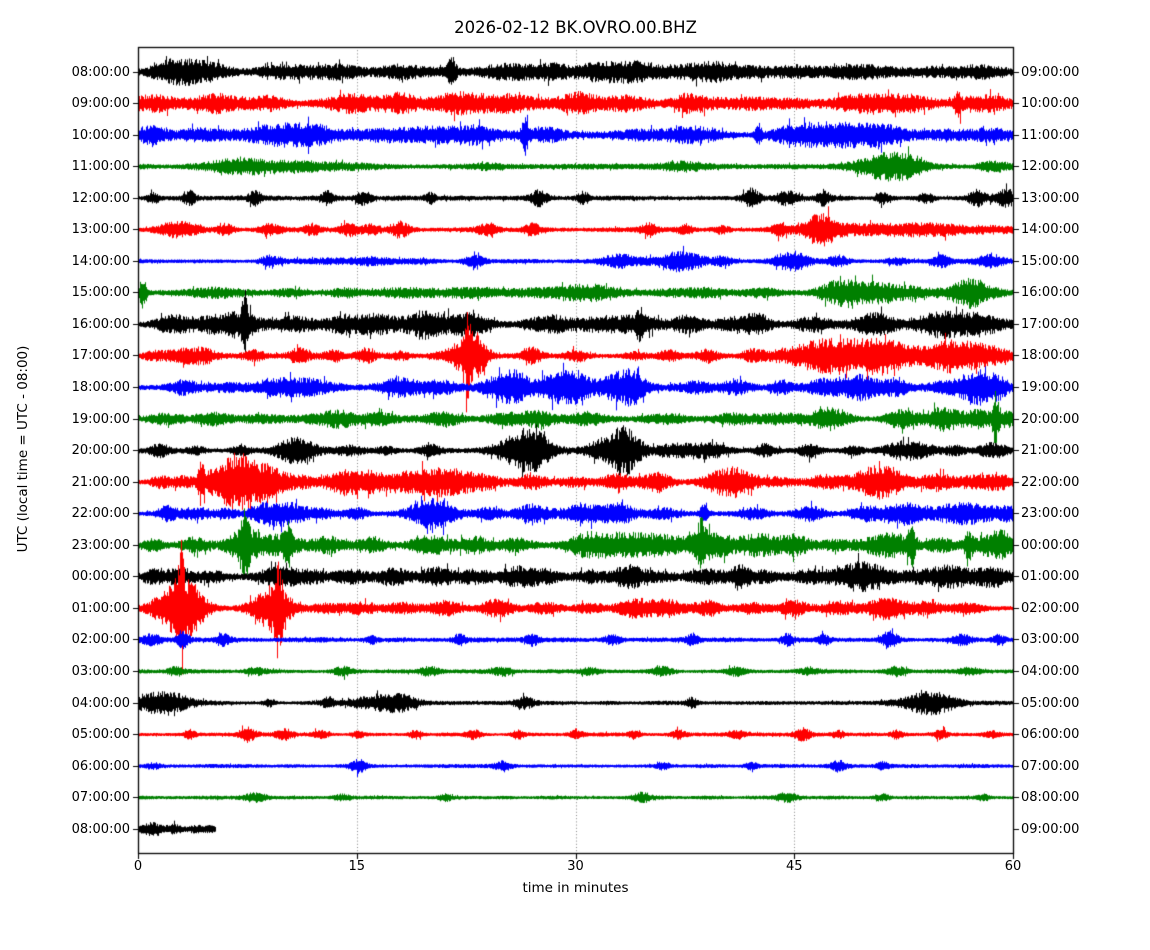 The width and height of the screenshot is (1150, 950). I want to click on right-time-label: 04:00:00, so click(1050, 671).